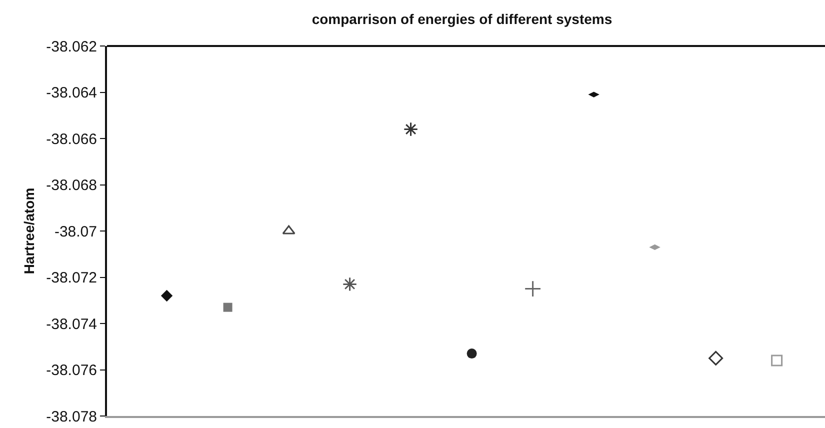 This screenshot has height=428, width=825. I want to click on y-tick-label: -38.064, so click(71, 93).